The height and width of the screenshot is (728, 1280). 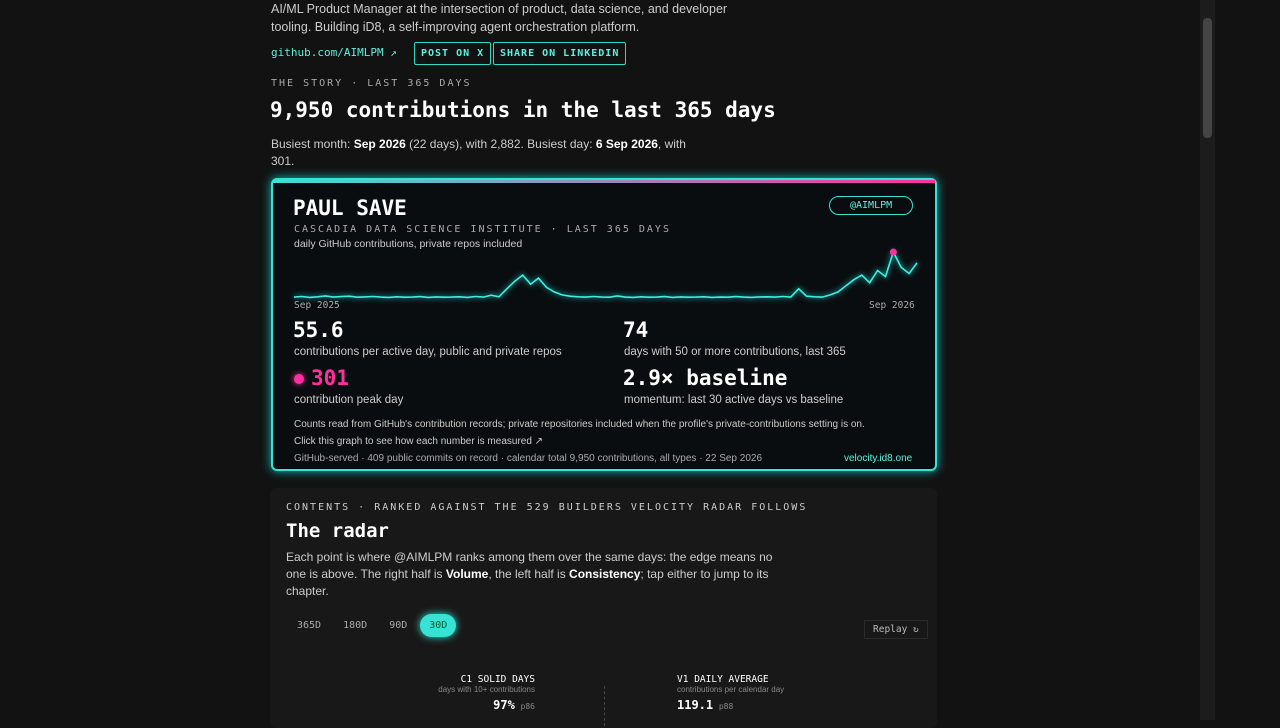 What do you see at coordinates (731, 679) in the screenshot?
I see `metric-name: DAILY AVERAGE` at bounding box center [731, 679].